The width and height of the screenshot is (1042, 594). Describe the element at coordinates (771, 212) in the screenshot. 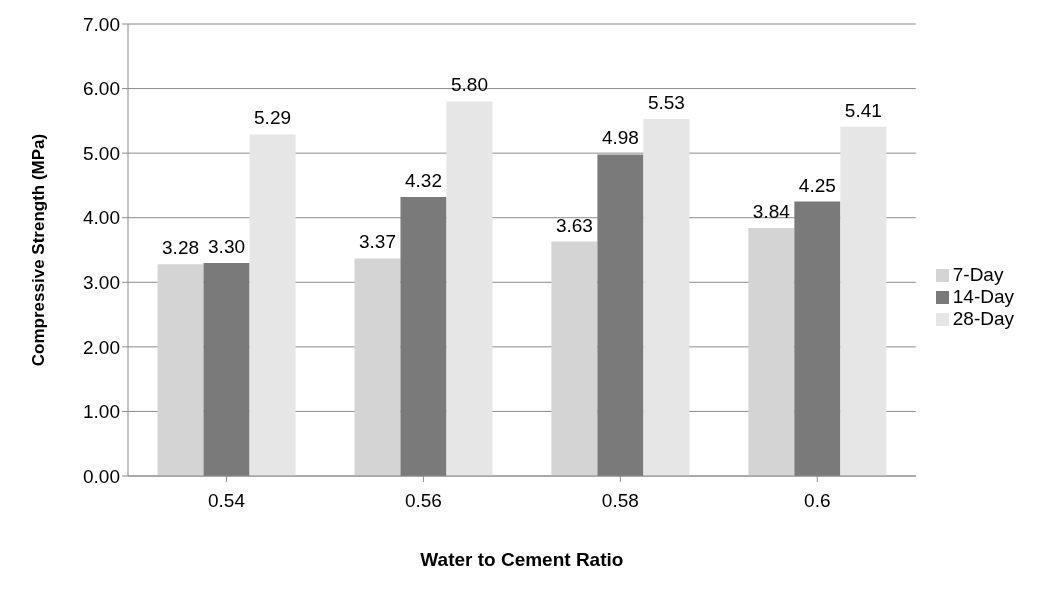

I see `data-label: 3.84` at that location.